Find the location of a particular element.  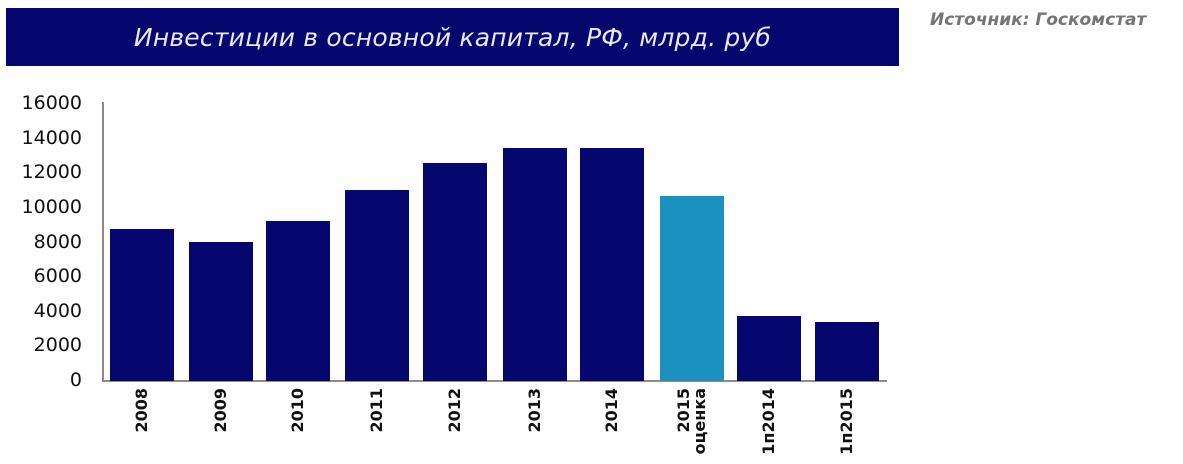

x-tick-label-text: 2012 is located at coordinates (454, 410).